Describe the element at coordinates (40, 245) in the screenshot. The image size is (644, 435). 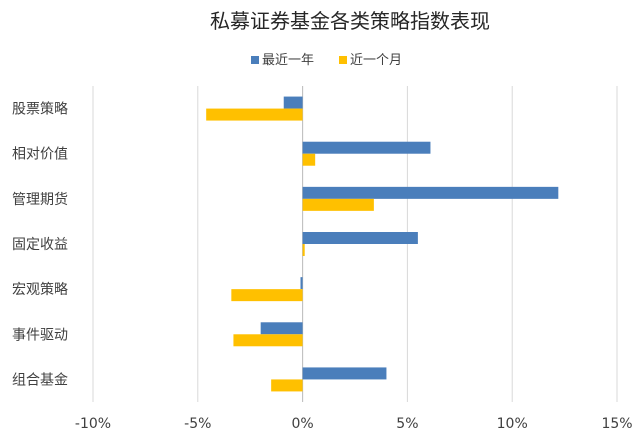
I see `category-label: 固定收益` at that location.